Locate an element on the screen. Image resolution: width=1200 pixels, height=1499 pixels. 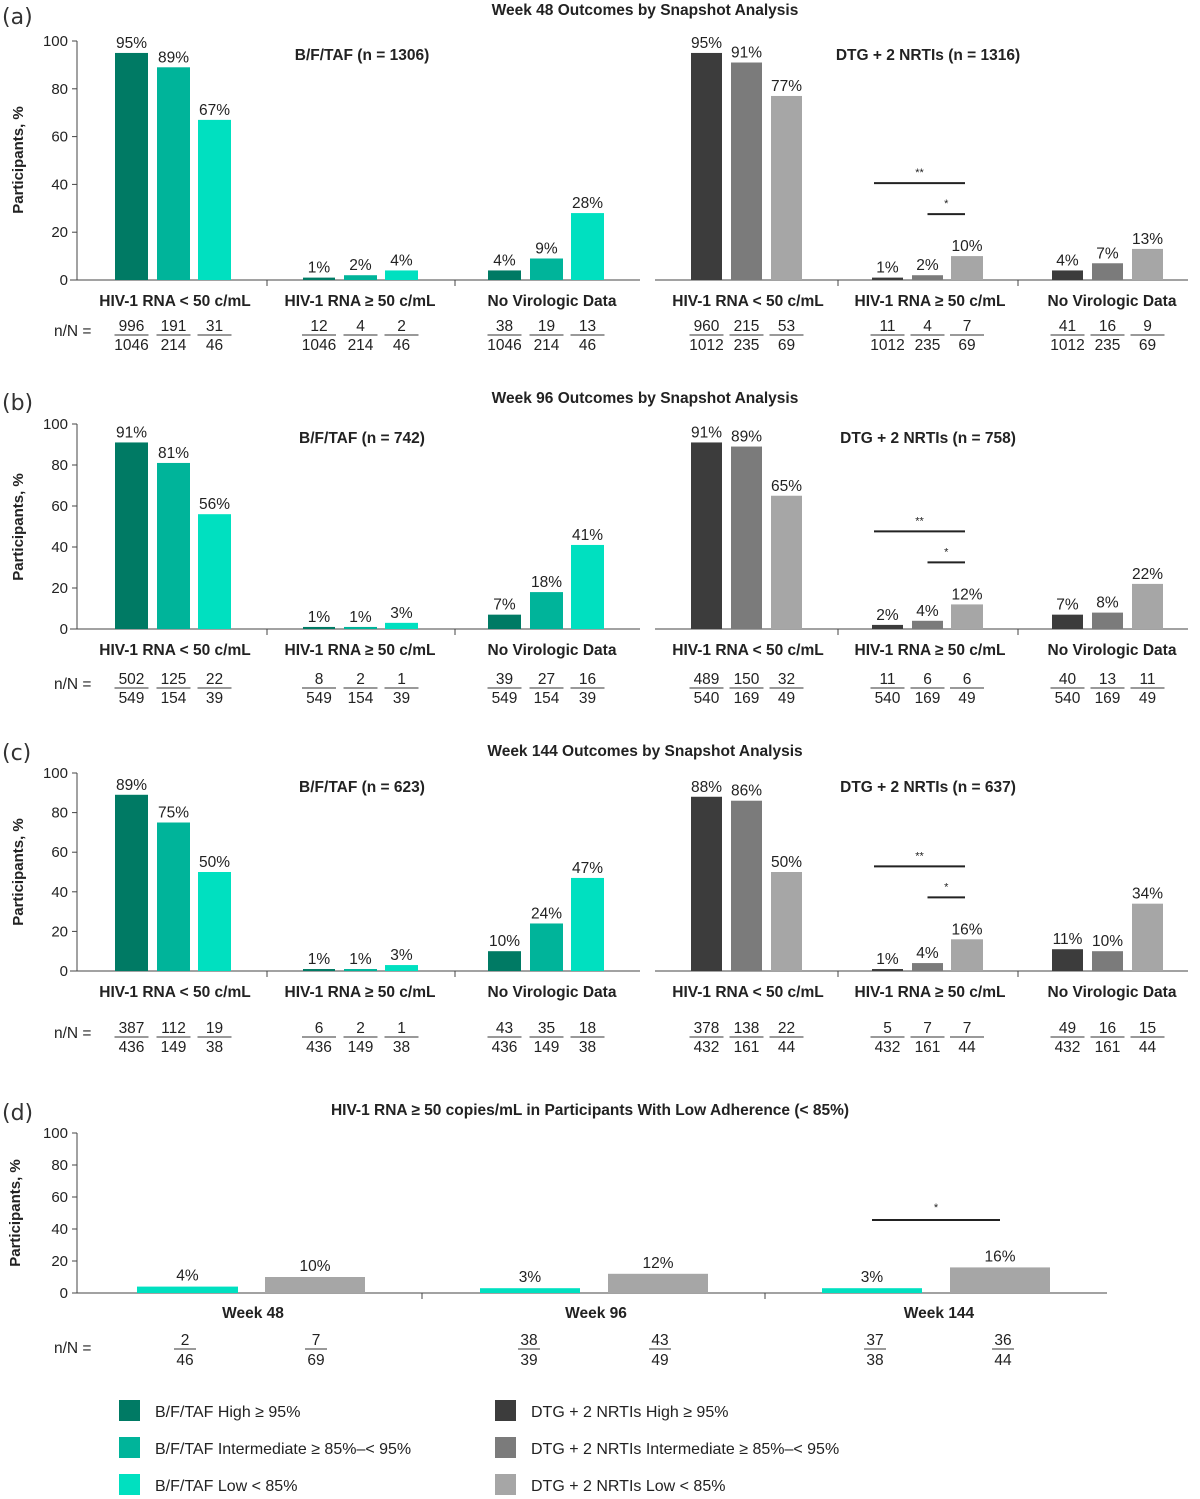
significance-marker: * is located at coordinates (946, 552).